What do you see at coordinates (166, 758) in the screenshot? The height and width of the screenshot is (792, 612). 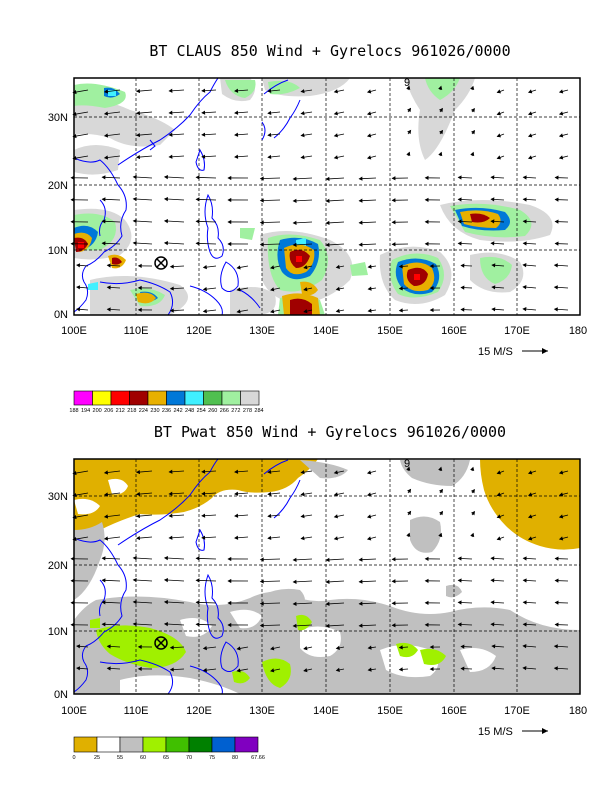 I see `colorbar-label: 65` at bounding box center [166, 758].